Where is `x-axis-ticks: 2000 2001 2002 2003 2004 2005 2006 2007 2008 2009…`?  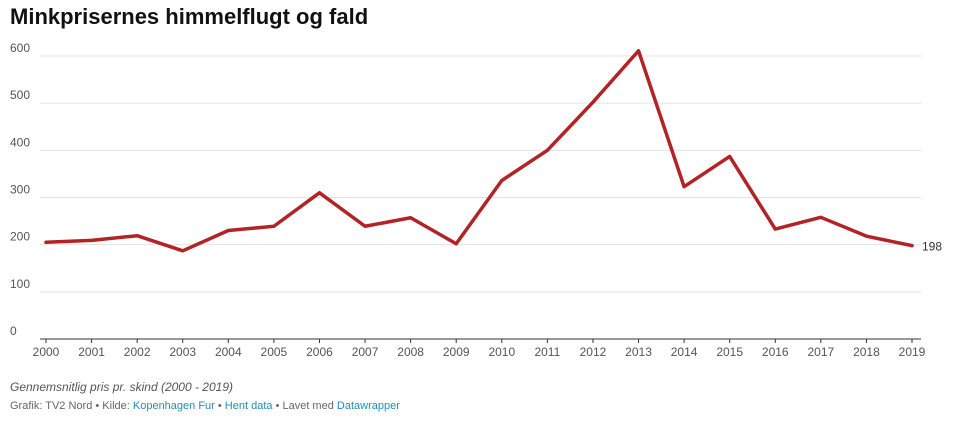
x-axis-ticks: 2000 2001 2002 2003 2004 2005 2006 2007 2008 2009… is located at coordinates (479, 349).